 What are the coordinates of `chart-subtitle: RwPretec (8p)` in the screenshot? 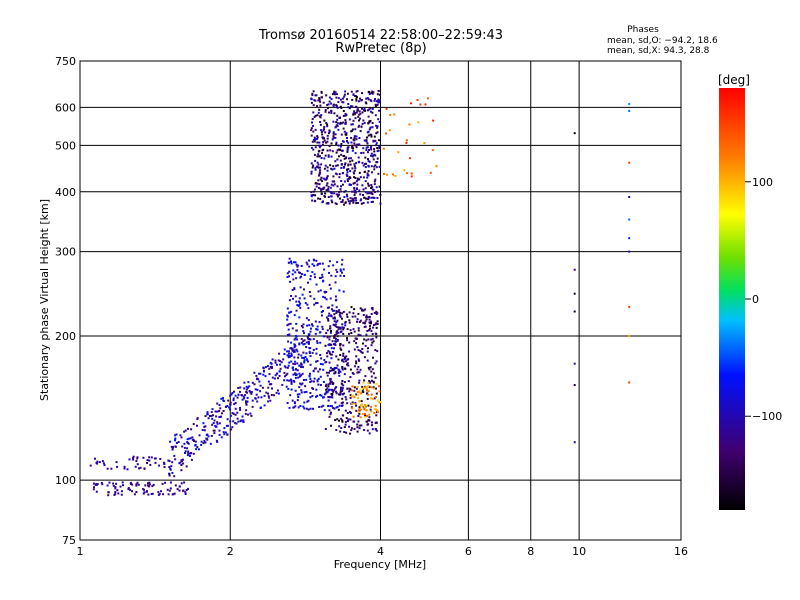 It's located at (380, 48).